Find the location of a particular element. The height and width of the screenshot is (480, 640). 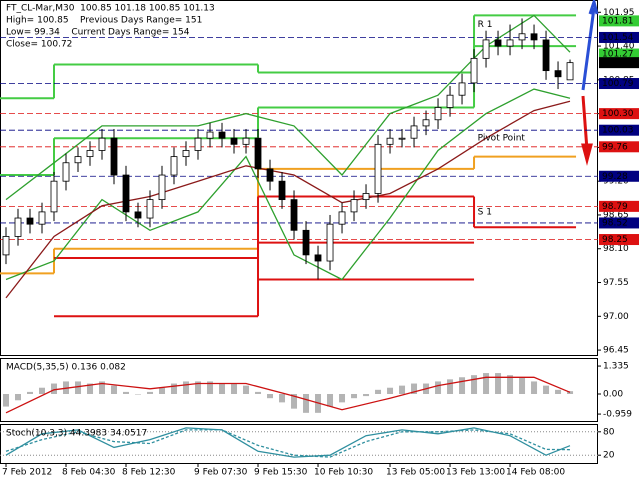

blue-arrow is located at coordinates (590, 45).